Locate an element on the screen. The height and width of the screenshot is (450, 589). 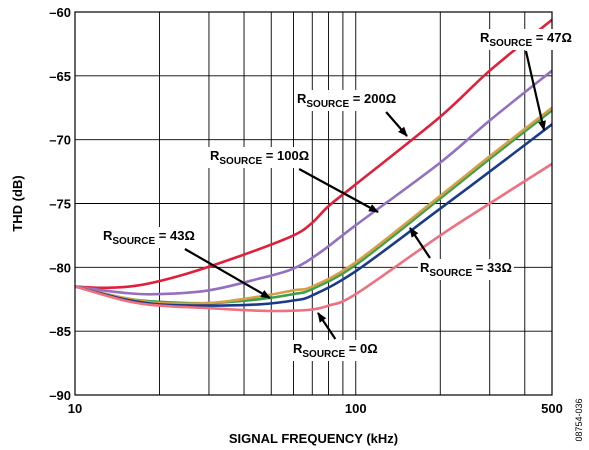
y-tick-label: –75 is located at coordinates (60, 204).